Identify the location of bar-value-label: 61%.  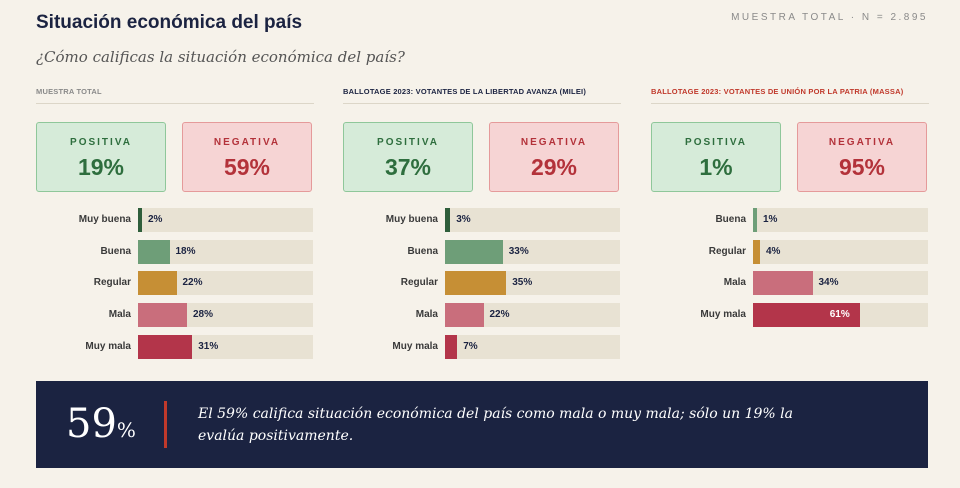
(839, 315).